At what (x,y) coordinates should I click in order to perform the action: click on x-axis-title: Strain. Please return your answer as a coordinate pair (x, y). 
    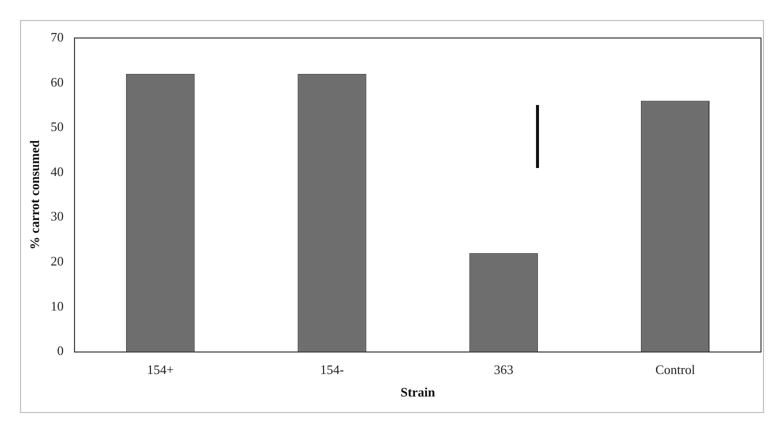
    Looking at the image, I should click on (418, 392).